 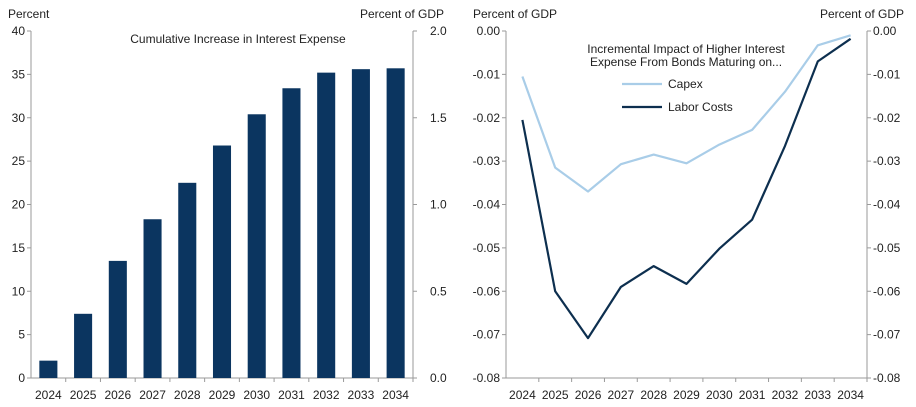 What do you see at coordinates (487, 378) in the screenshot?
I see `y-tick-label-left: -0.08` at bounding box center [487, 378].